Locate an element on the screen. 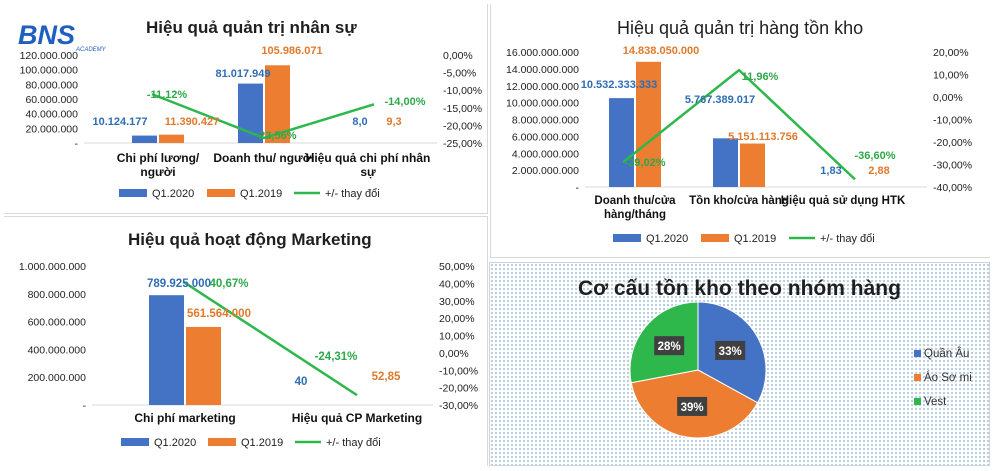  data-label-q2020: 81.017.949 is located at coordinates (242, 74).